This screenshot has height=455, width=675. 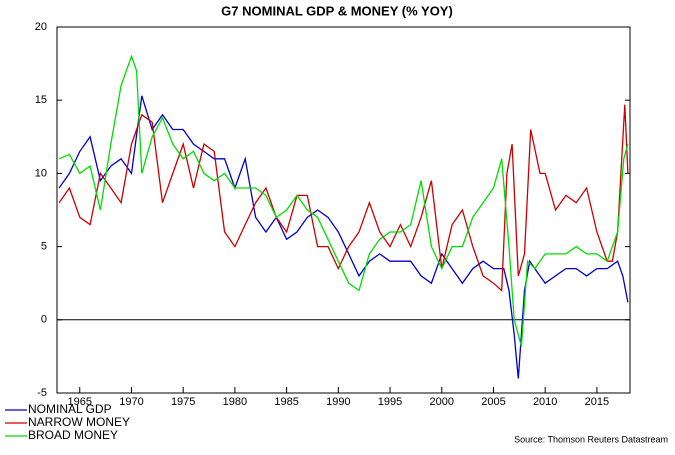 What do you see at coordinates (44, 320) in the screenshot?
I see `y-tick-label: 0` at bounding box center [44, 320].